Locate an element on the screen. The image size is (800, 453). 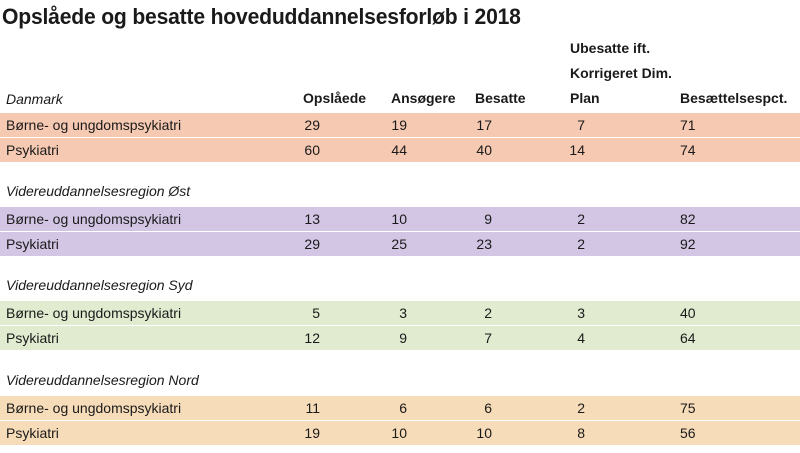
table-row: Børne- og ungdomspsykiatri 5 3 2 3 40 is located at coordinates (400, 313).